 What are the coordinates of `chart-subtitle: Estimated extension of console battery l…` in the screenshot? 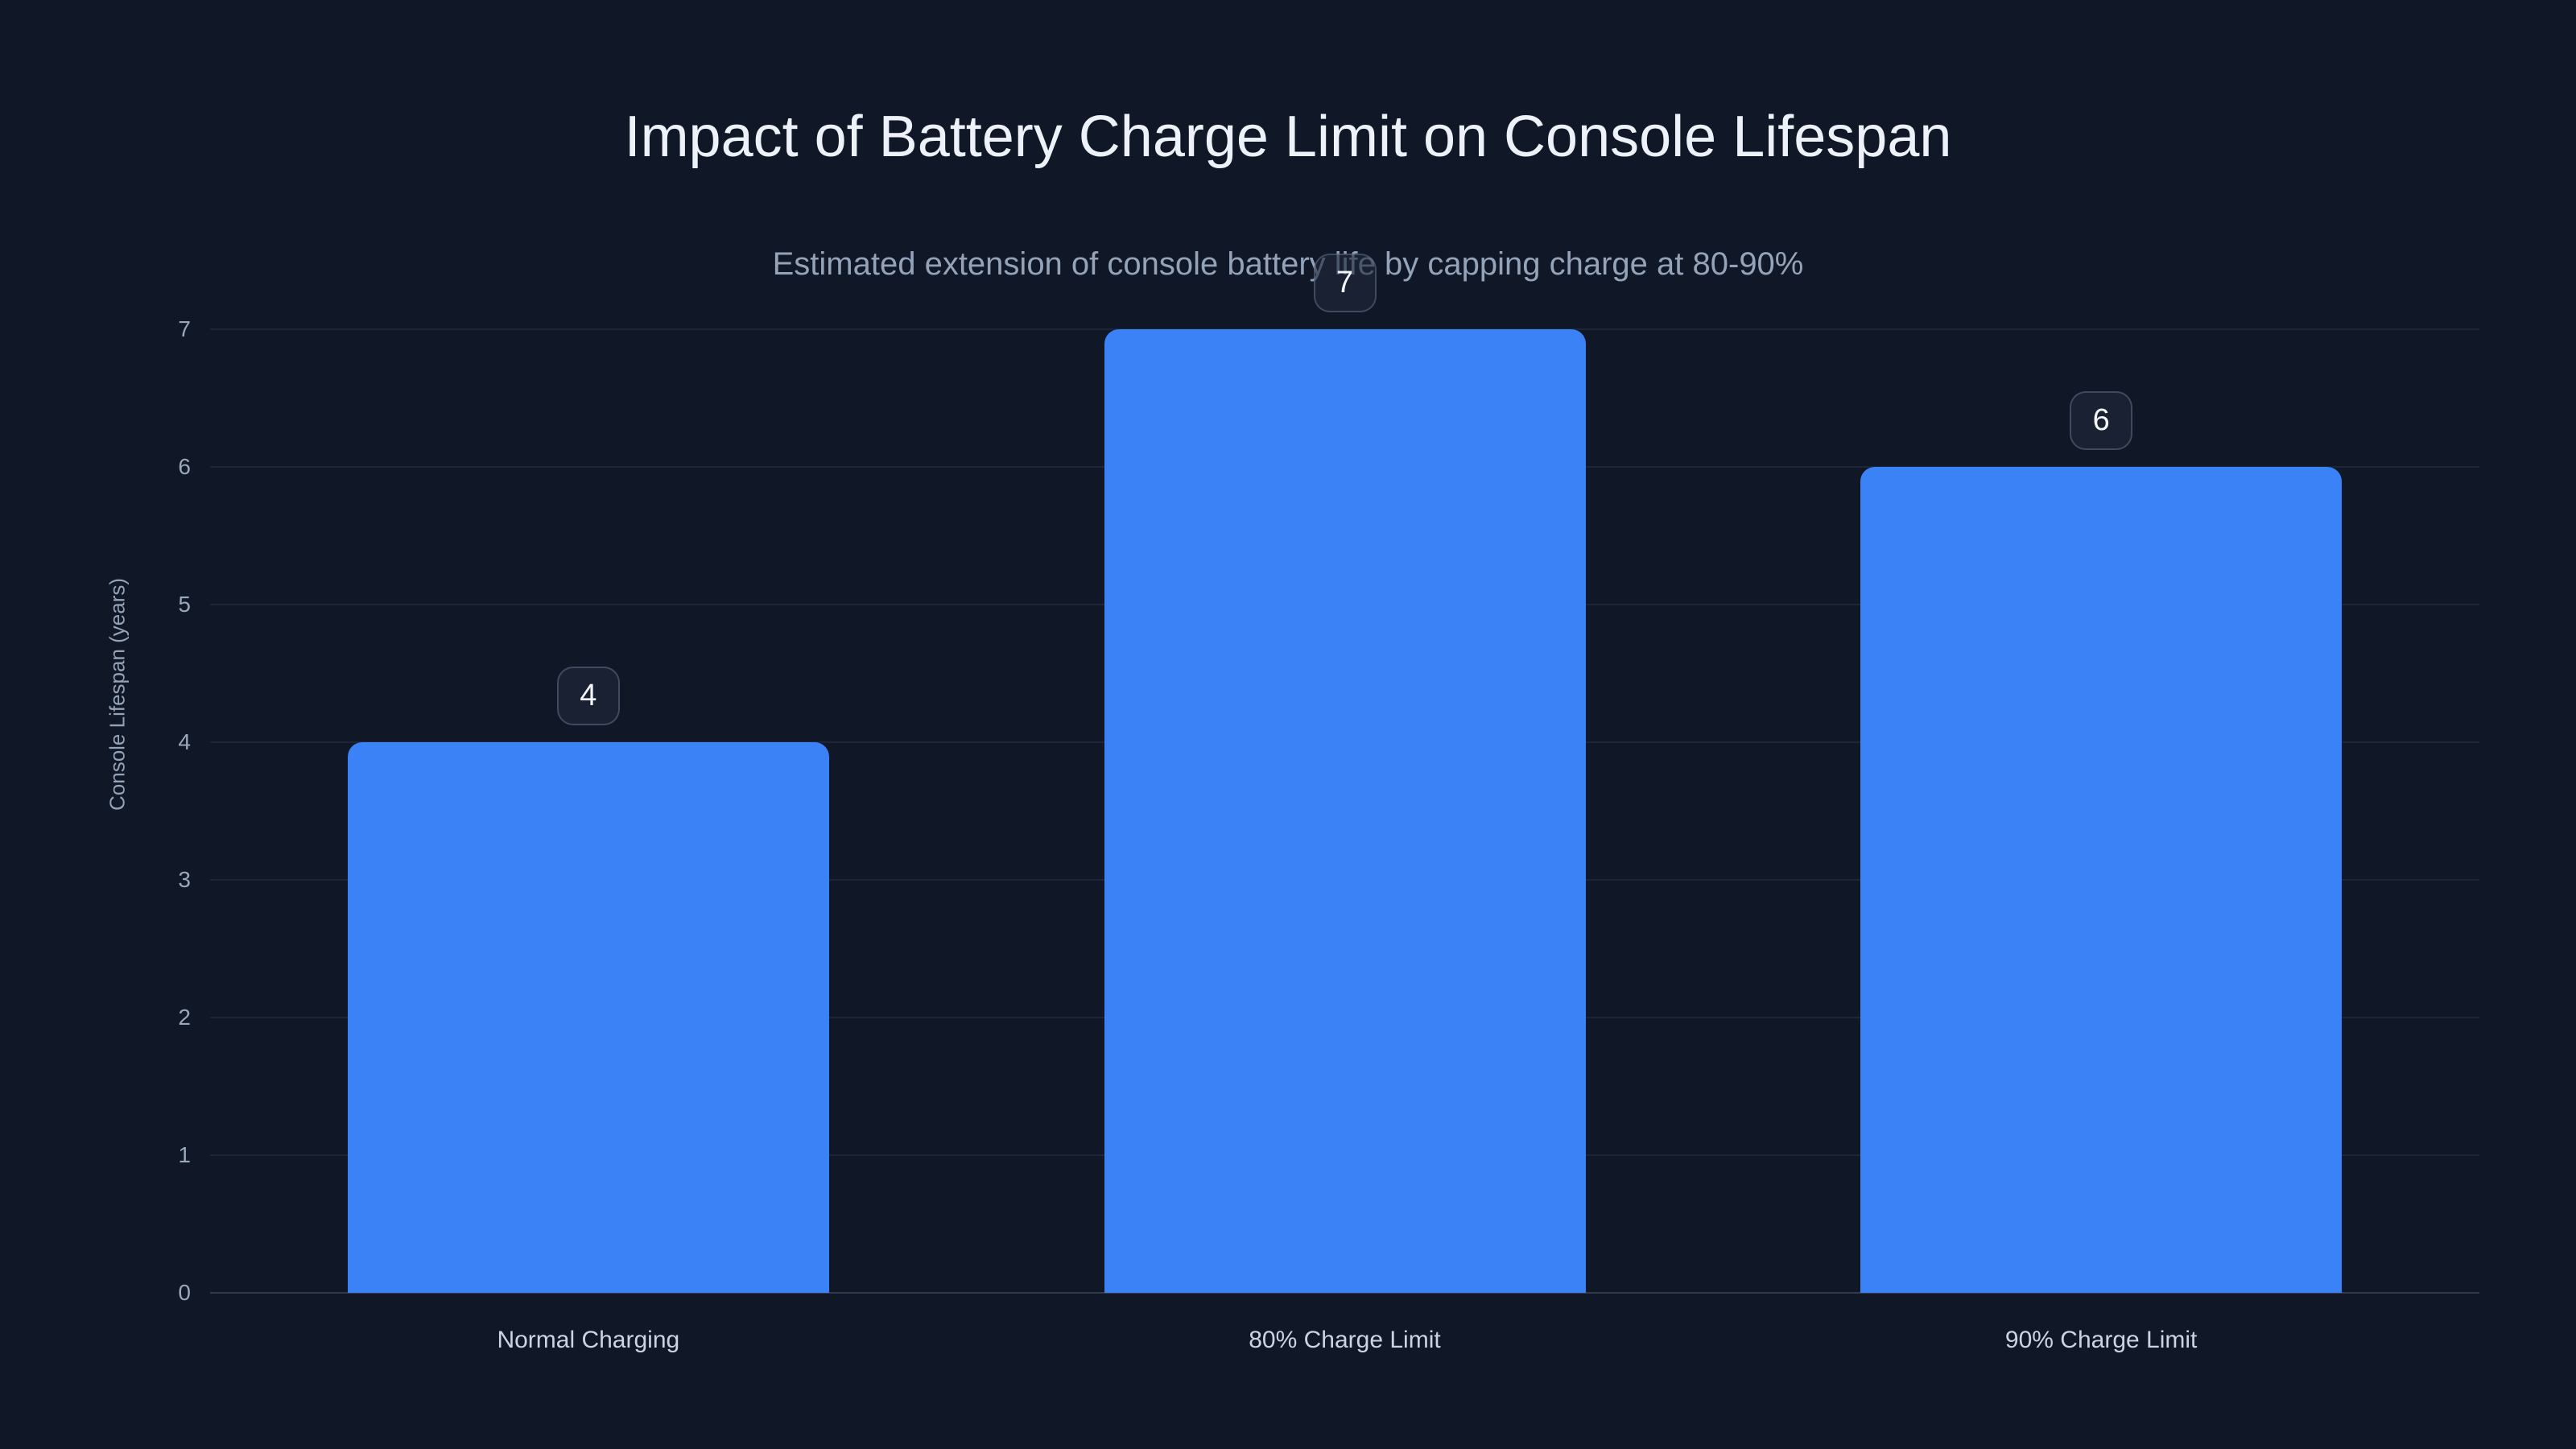 It's located at (1288, 264).